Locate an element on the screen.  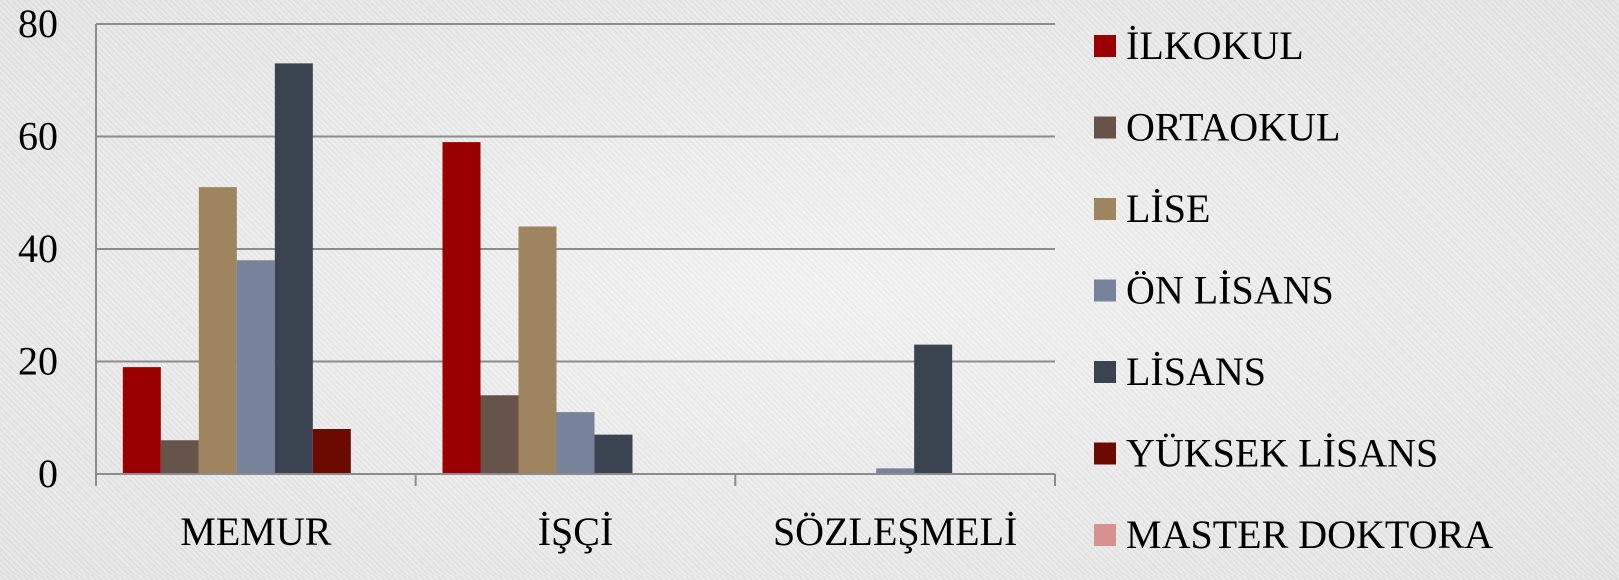
legend-label-6: MASTER DOKTORA is located at coordinates (1309, 534).